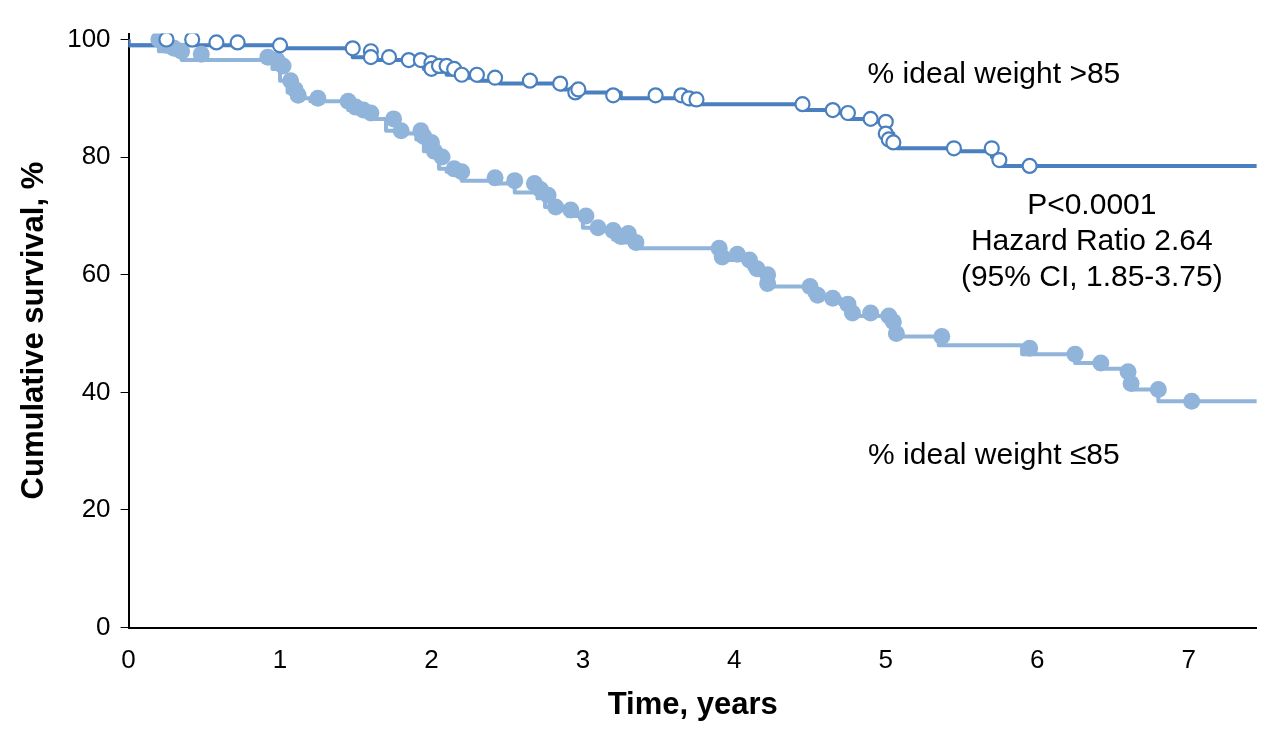 The image size is (1274, 741). What do you see at coordinates (96, 508) in the screenshot?
I see `y-tick-label: 20` at bounding box center [96, 508].